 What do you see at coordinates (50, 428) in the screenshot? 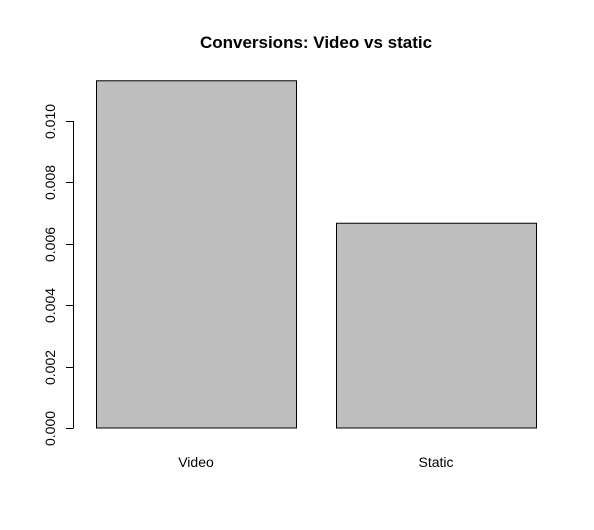
I see `y-tick-label: 0.000` at bounding box center [50, 428].